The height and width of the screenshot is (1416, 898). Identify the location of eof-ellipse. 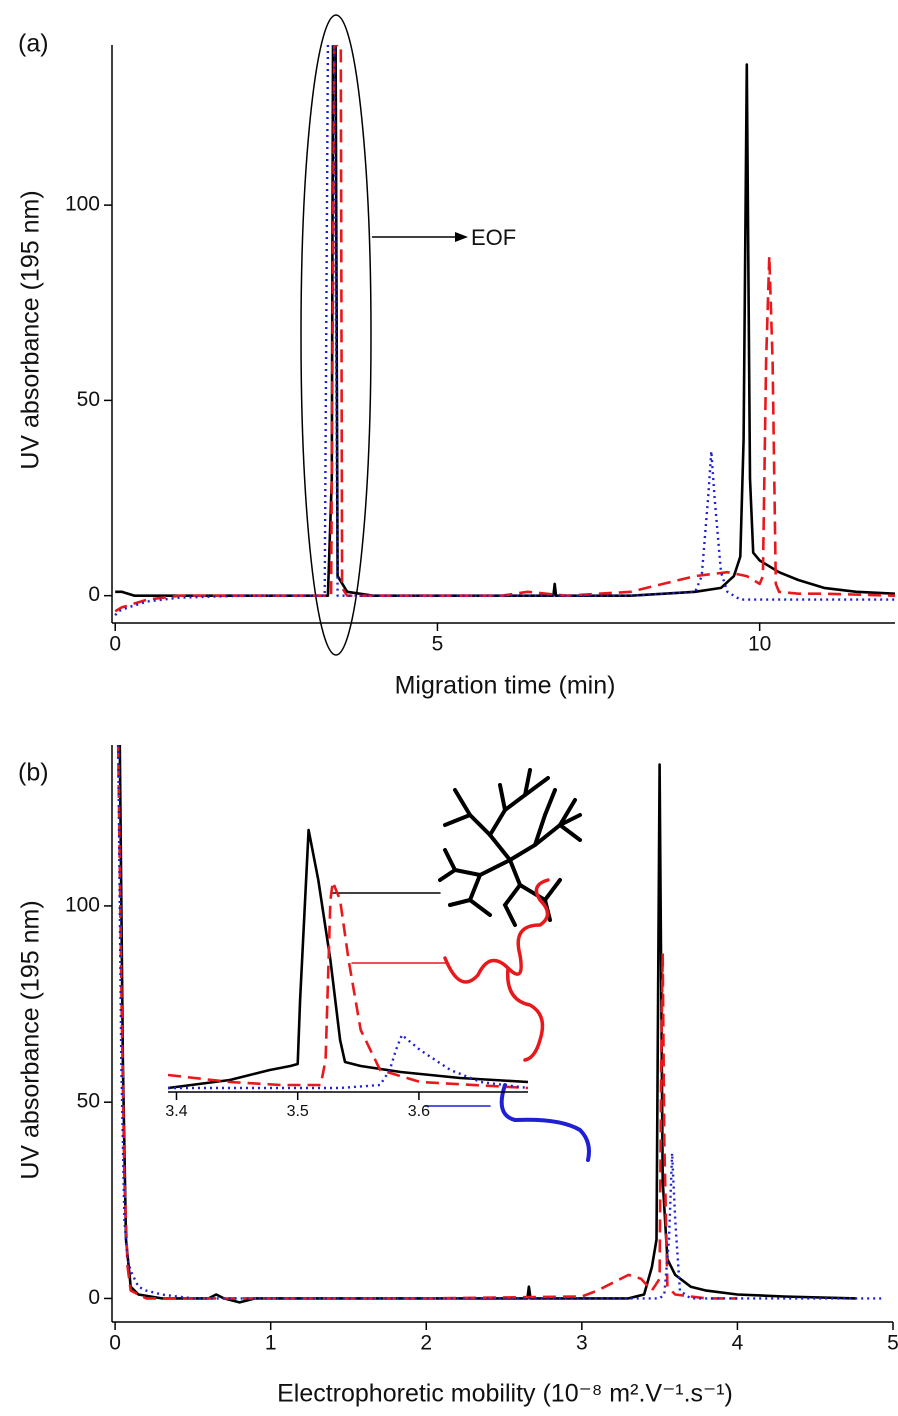
(336, 335).